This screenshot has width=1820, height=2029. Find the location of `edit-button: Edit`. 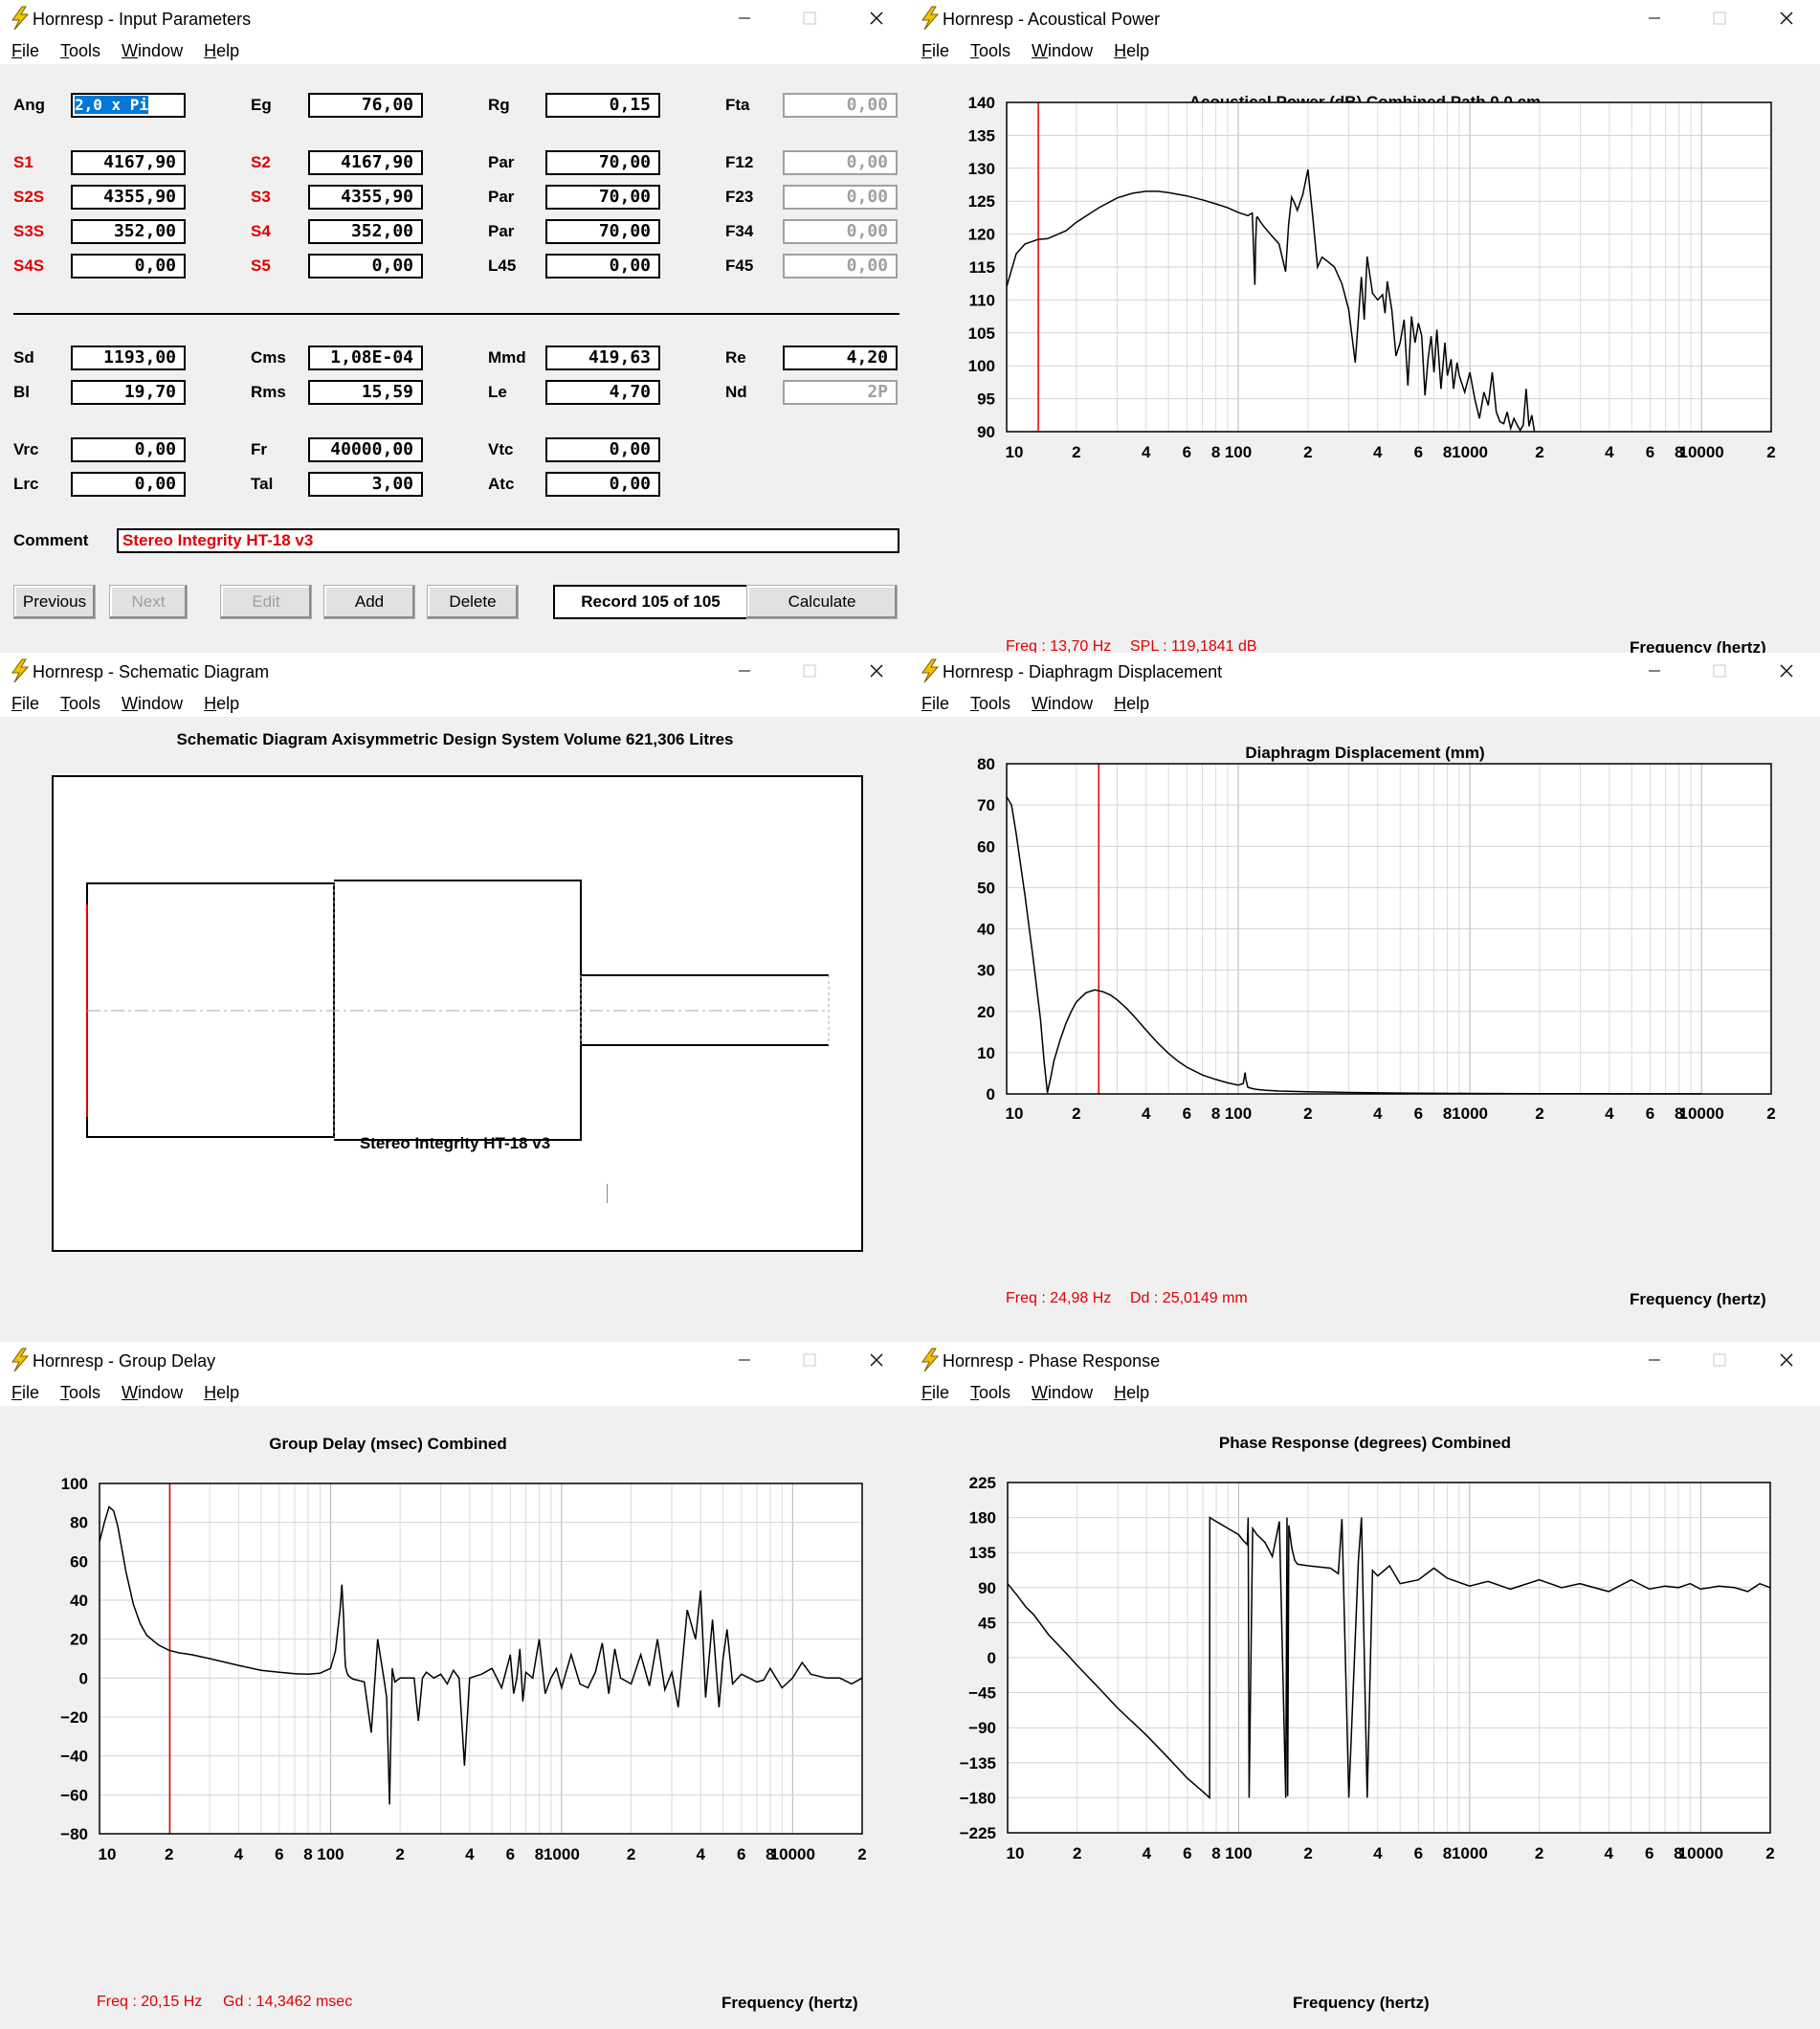

edit-button: Edit is located at coordinates (266, 602).